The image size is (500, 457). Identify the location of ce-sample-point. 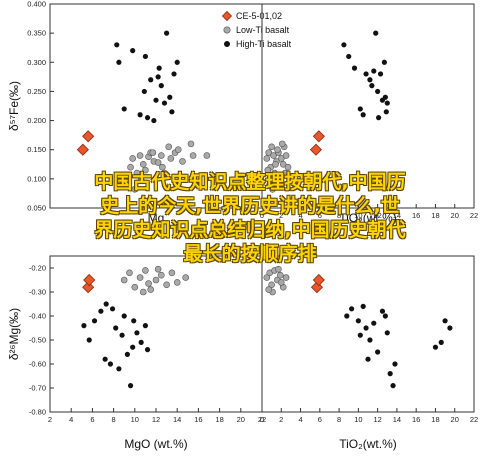
(318, 136).